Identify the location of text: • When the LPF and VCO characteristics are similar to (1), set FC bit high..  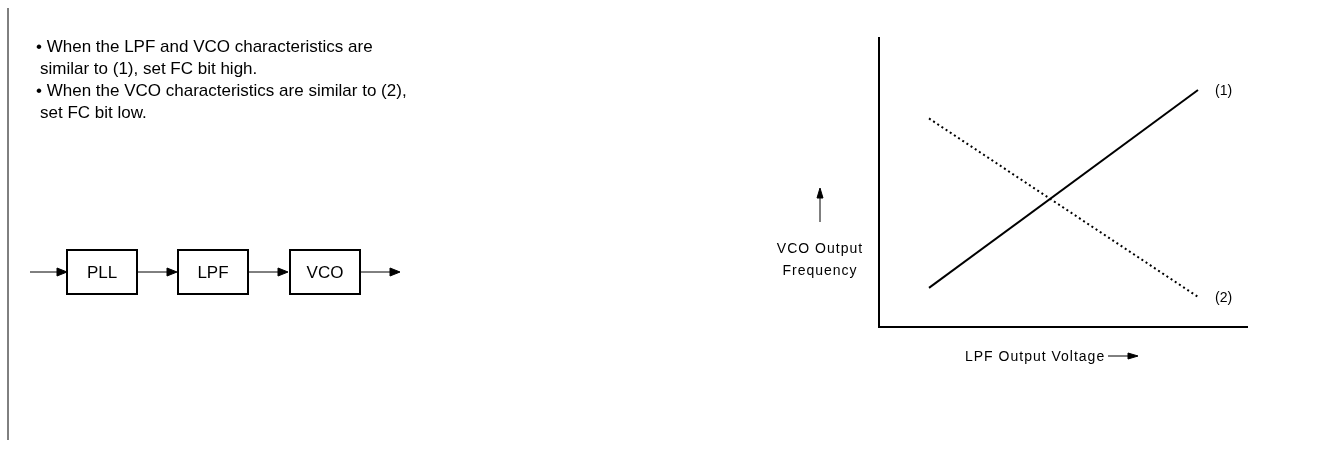
(204, 57).